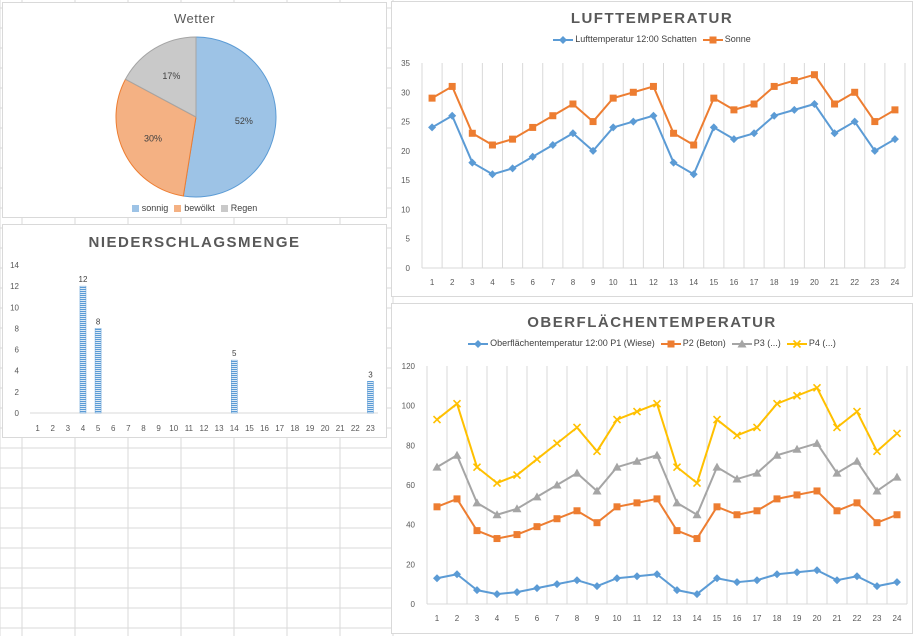 The image size is (915, 636). What do you see at coordinates (834, 282) in the screenshot?
I see `x-tick-label: 21` at bounding box center [834, 282].